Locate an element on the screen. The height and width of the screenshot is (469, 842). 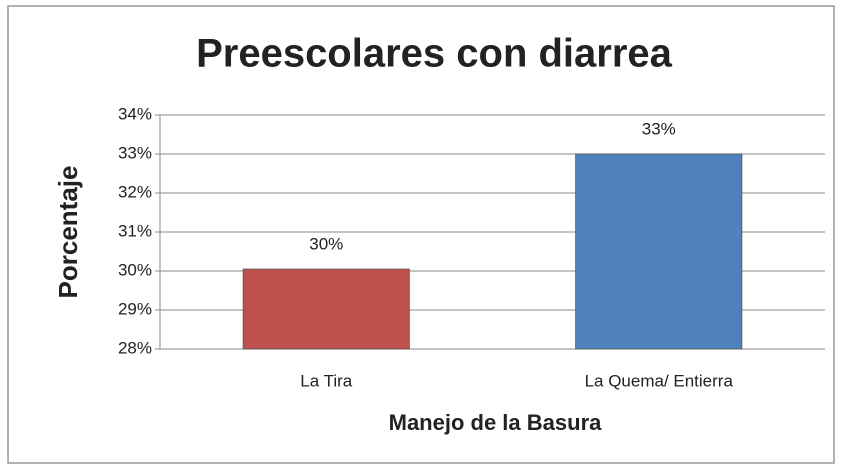
y-tick-label: 34% is located at coordinates (135, 113).